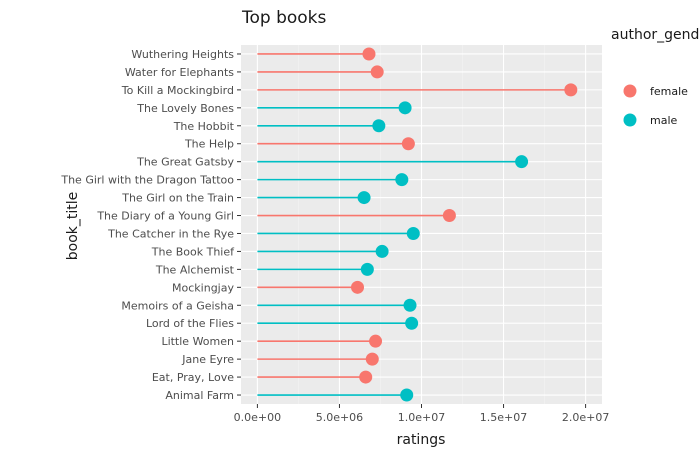 The height and width of the screenshot is (450, 700). Describe the element at coordinates (503, 417) in the screenshot. I see `x-tick-label: 1.5e+07` at that location.